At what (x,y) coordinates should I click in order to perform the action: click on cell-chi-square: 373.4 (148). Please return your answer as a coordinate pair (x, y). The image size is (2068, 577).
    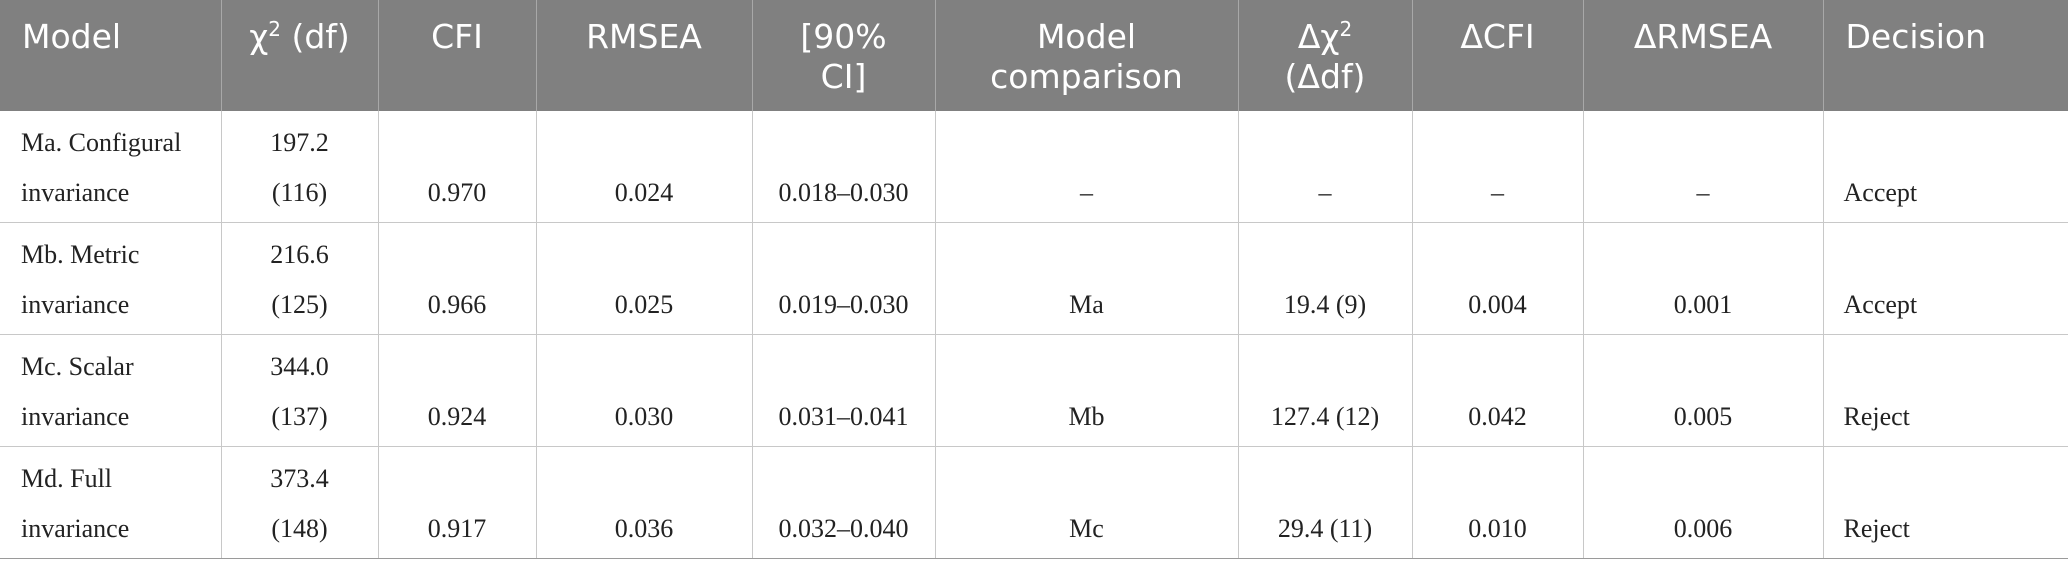
    Looking at the image, I should click on (300, 502).